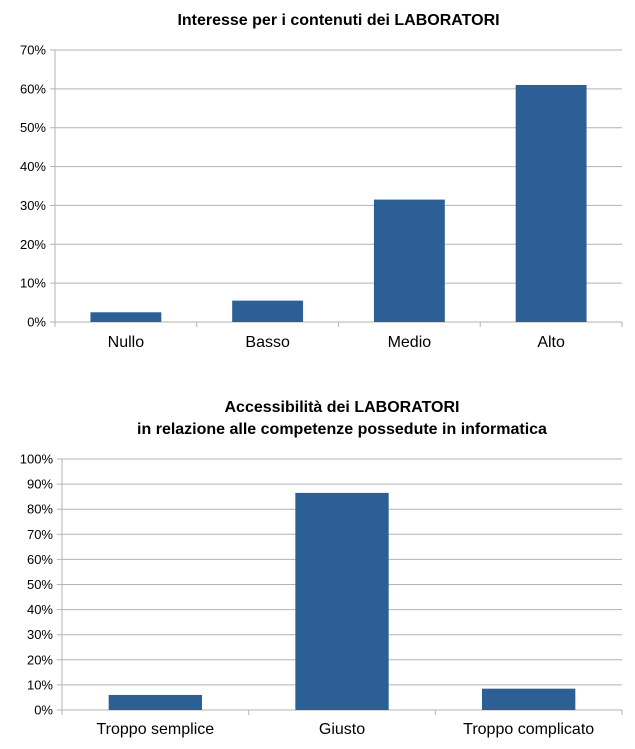  I want to click on x-category-label: Alto, so click(551, 342).